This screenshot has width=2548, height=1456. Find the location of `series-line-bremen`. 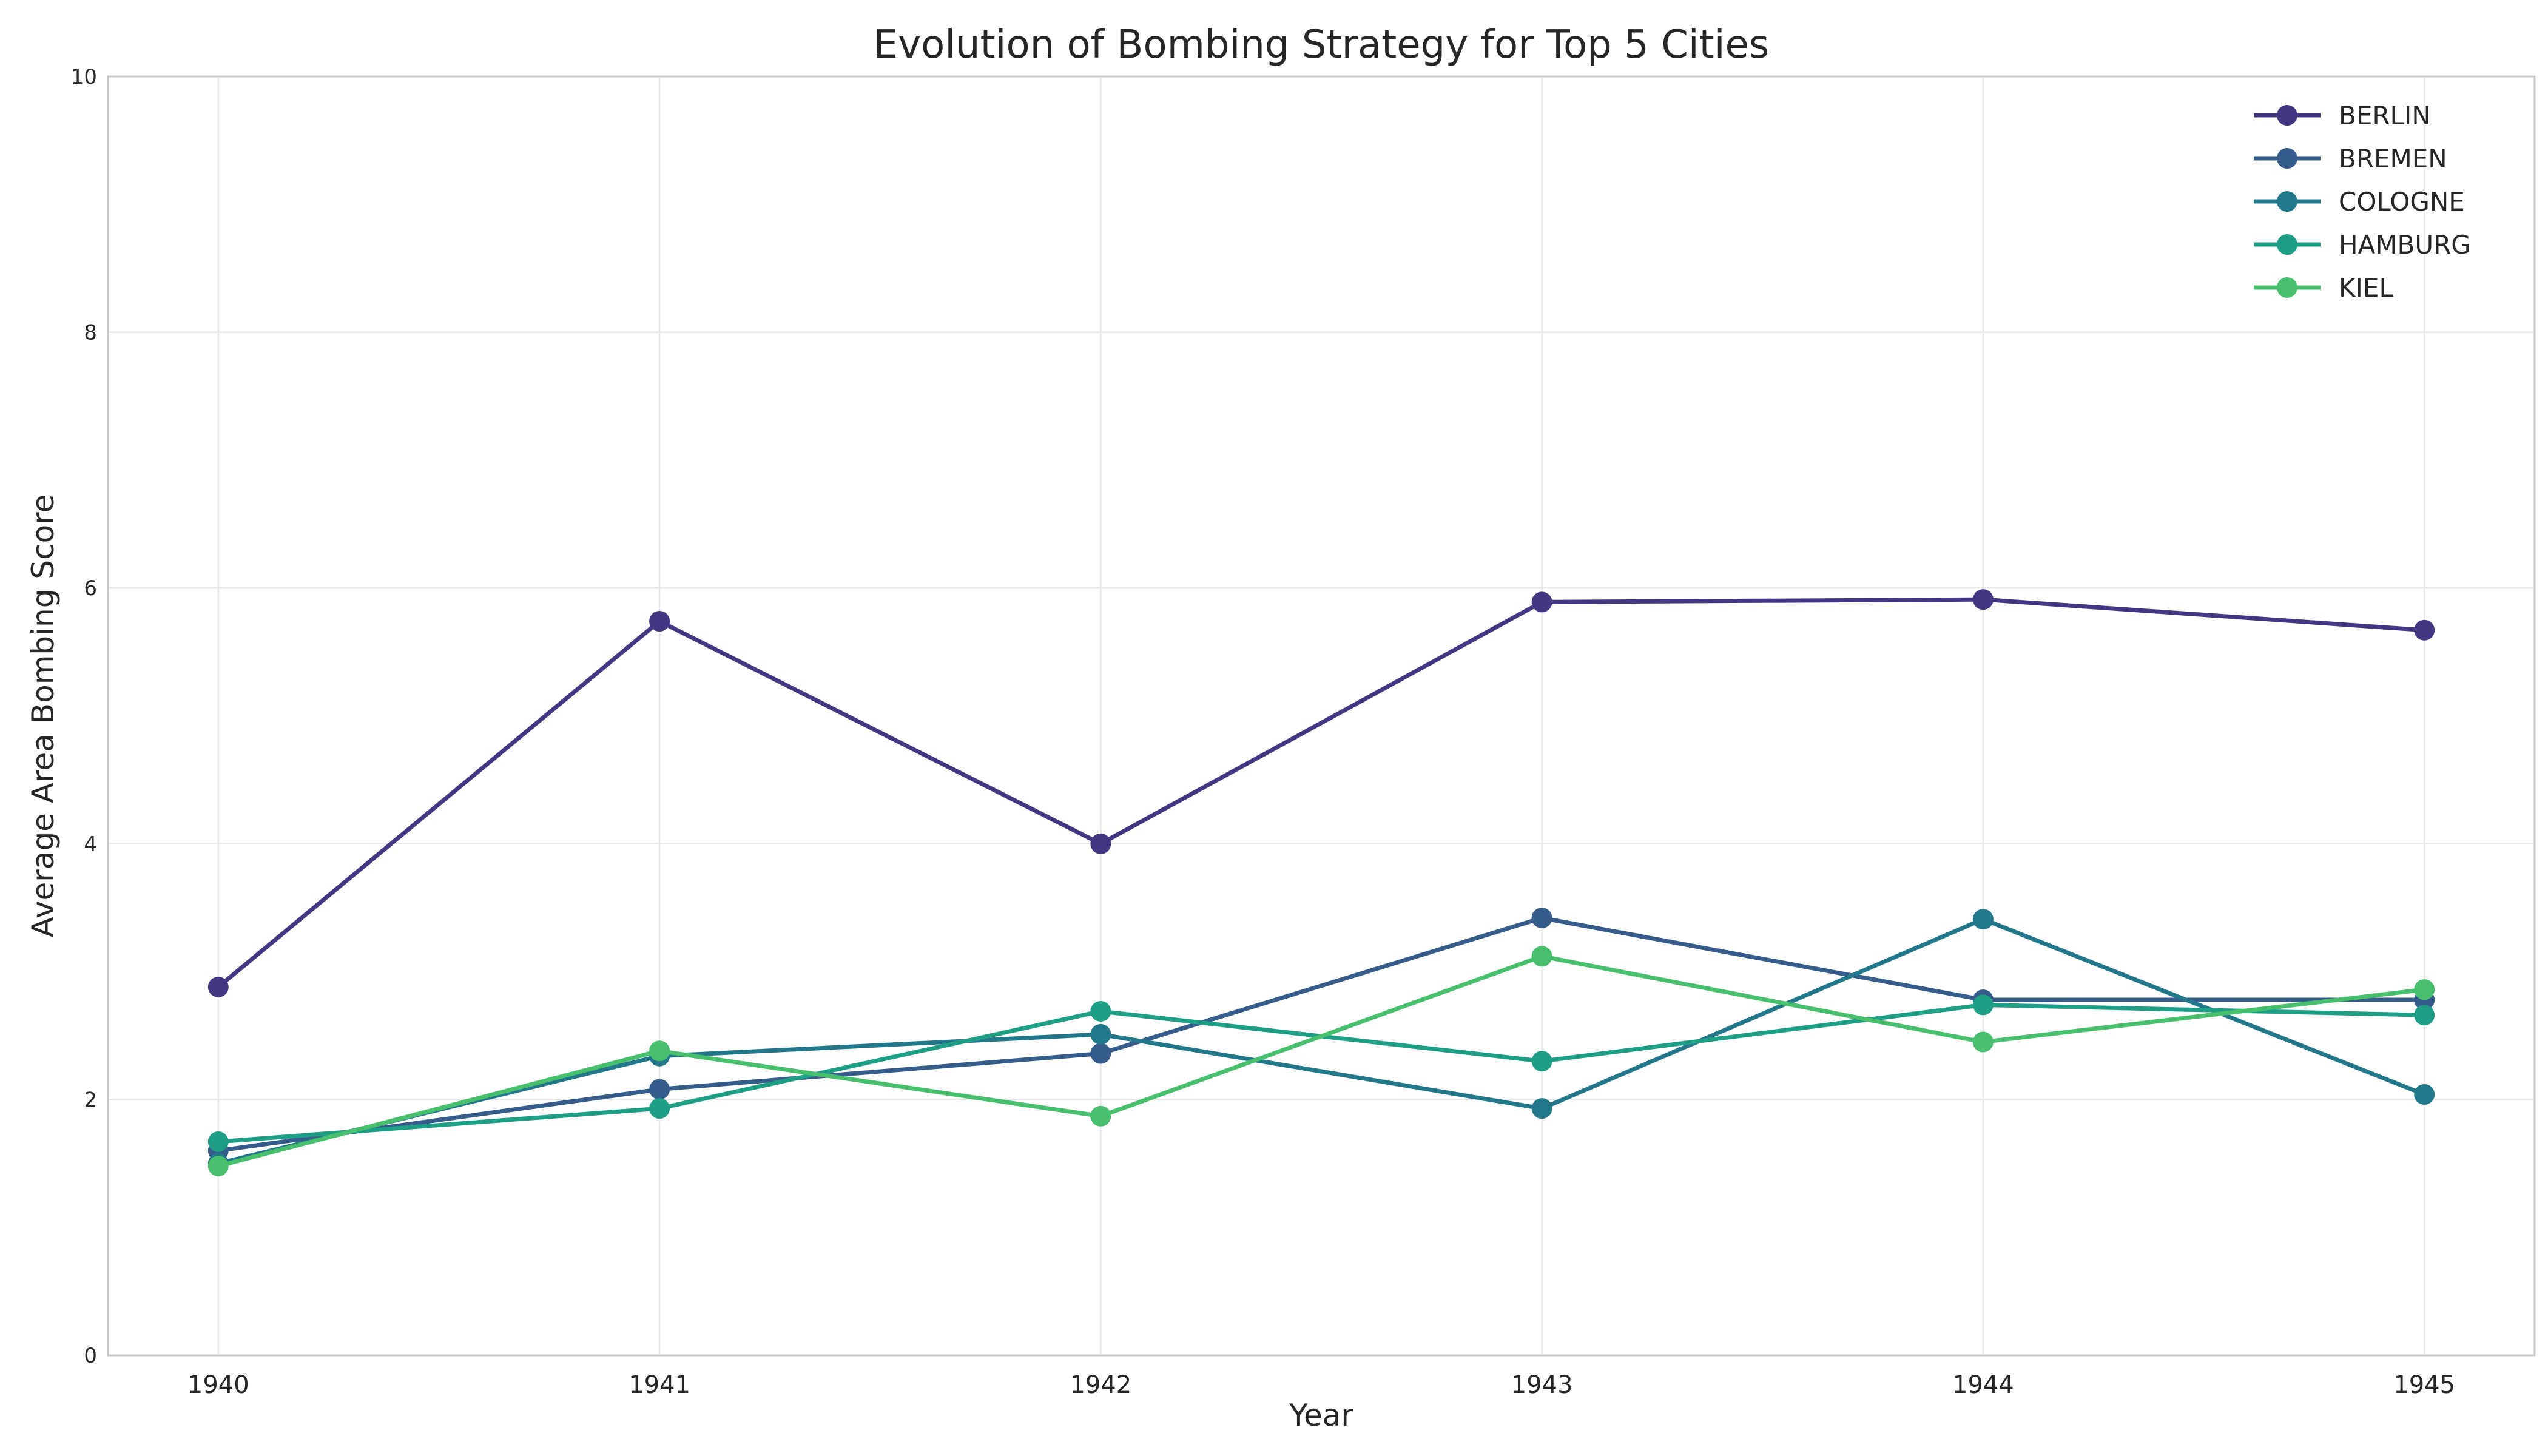

series-line-bremen is located at coordinates (1321, 1034).